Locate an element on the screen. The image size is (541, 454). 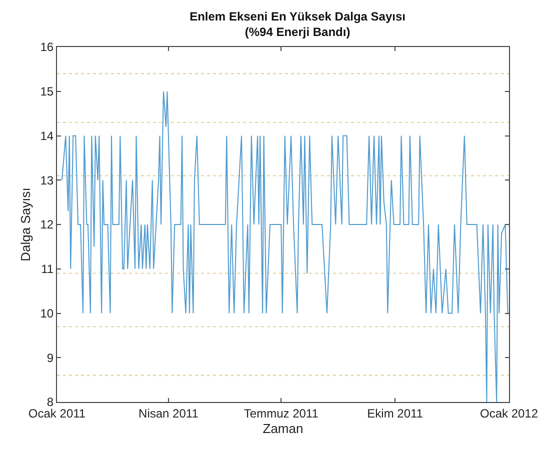
chart-title: Enlem Ekseni En Yüksek Dalga Sayısı (%94 Enerji Bandı) is located at coordinates (298, 24).